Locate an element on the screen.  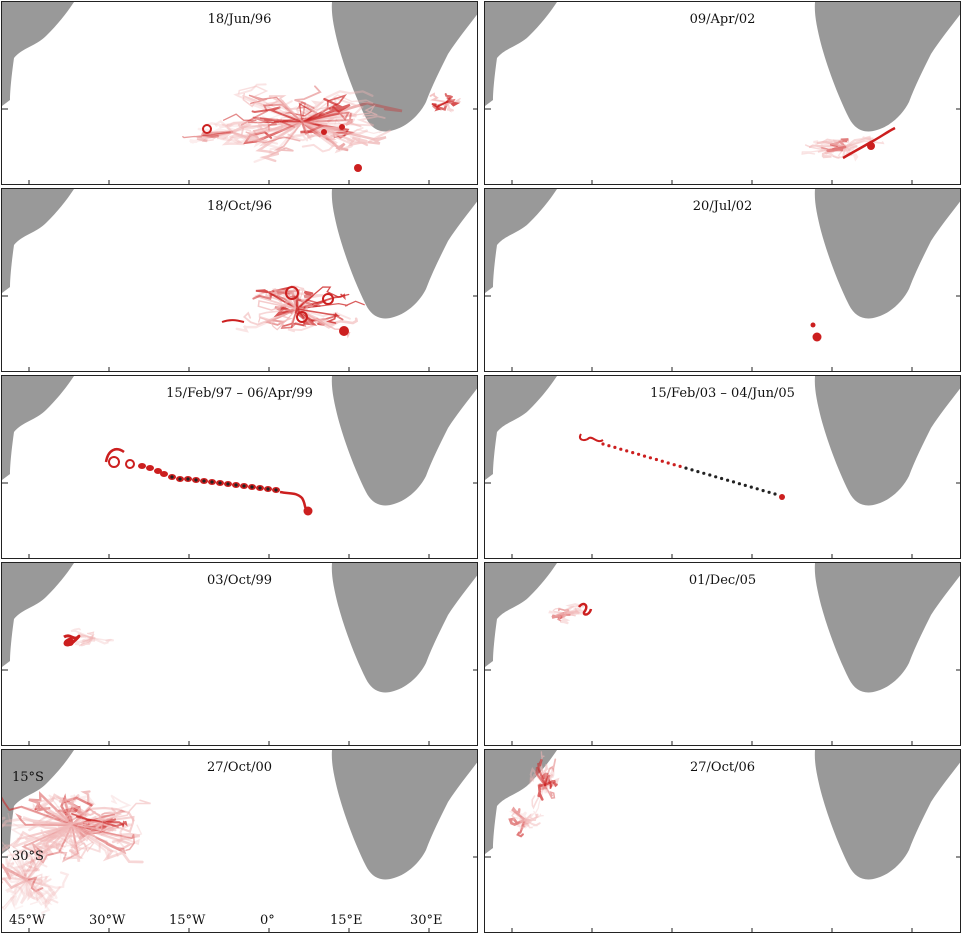
lat-label-15s: 15°S is located at coordinates (28, 777).